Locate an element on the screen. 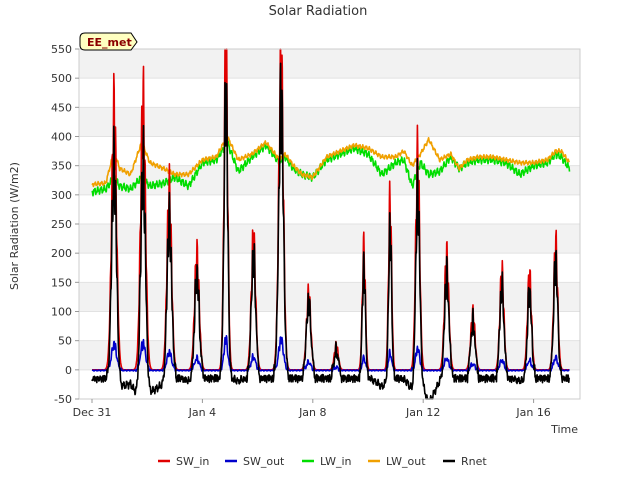 The width and height of the screenshot is (640, 480). legend-item-rnet: Rnet is located at coordinates (465, 461).